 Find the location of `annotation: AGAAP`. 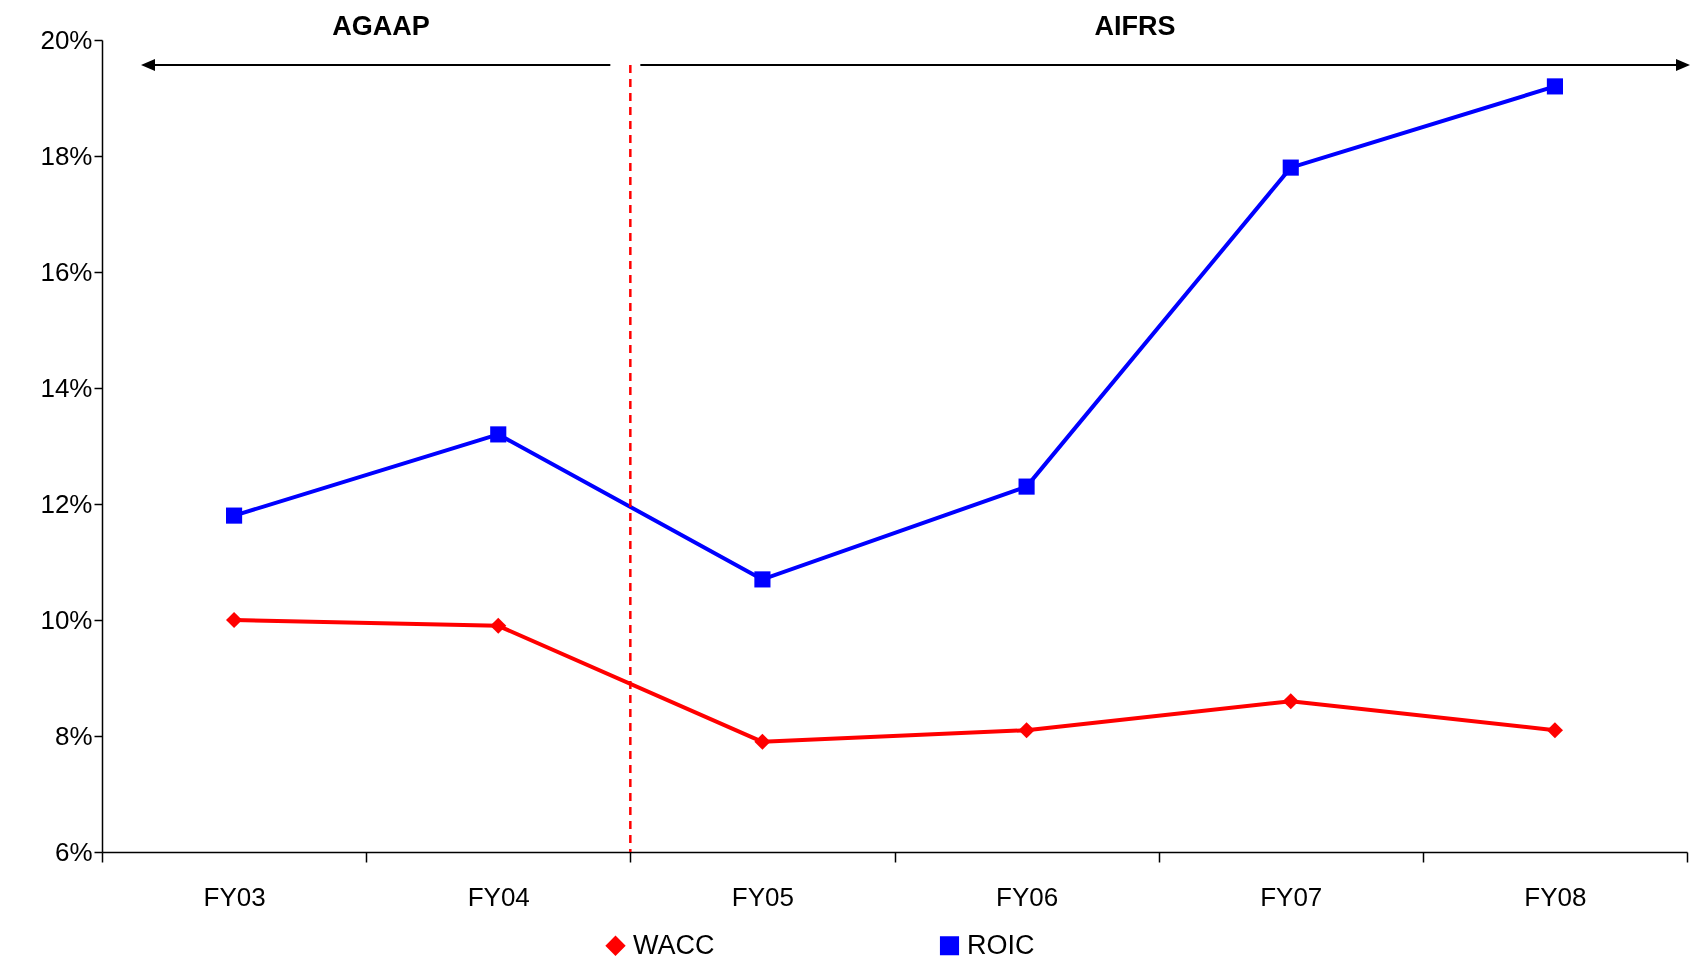

annotation: AGAAP is located at coordinates (381, 26).